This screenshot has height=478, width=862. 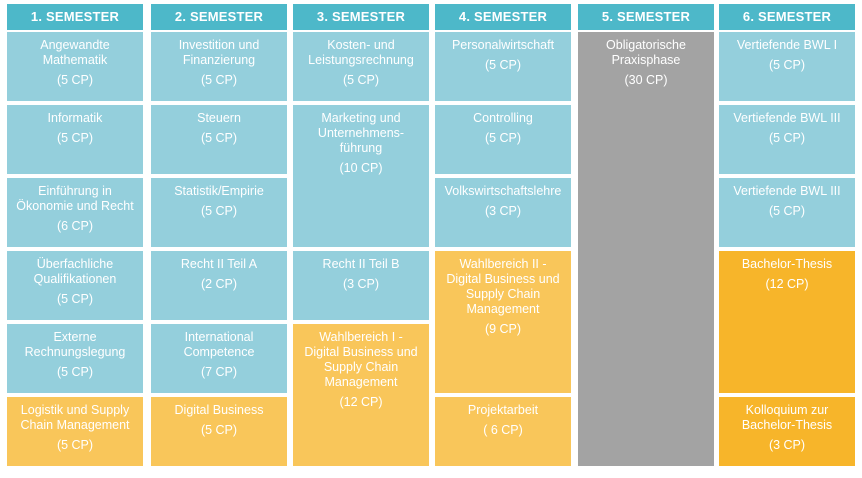 What do you see at coordinates (787, 417) in the screenshot?
I see `module-title: Kolloquium zur Bachelor-Thesis` at bounding box center [787, 417].